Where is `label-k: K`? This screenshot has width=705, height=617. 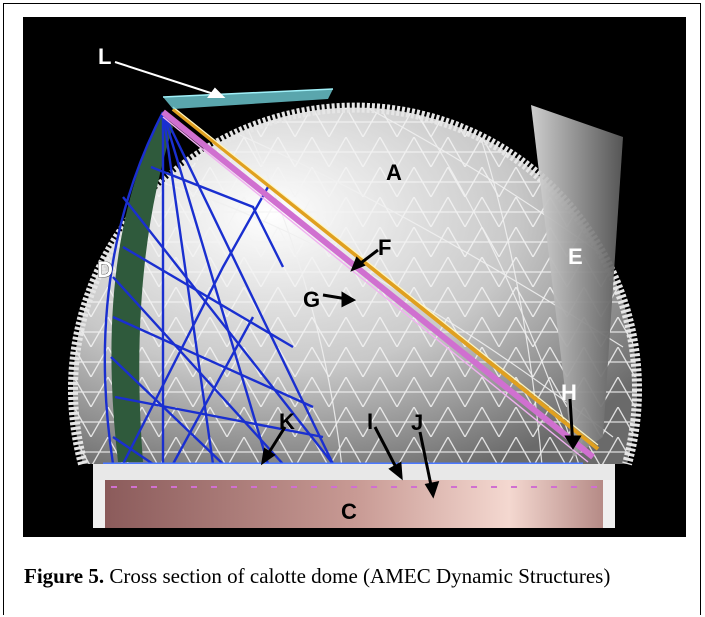
label-k: K is located at coordinates (287, 421).